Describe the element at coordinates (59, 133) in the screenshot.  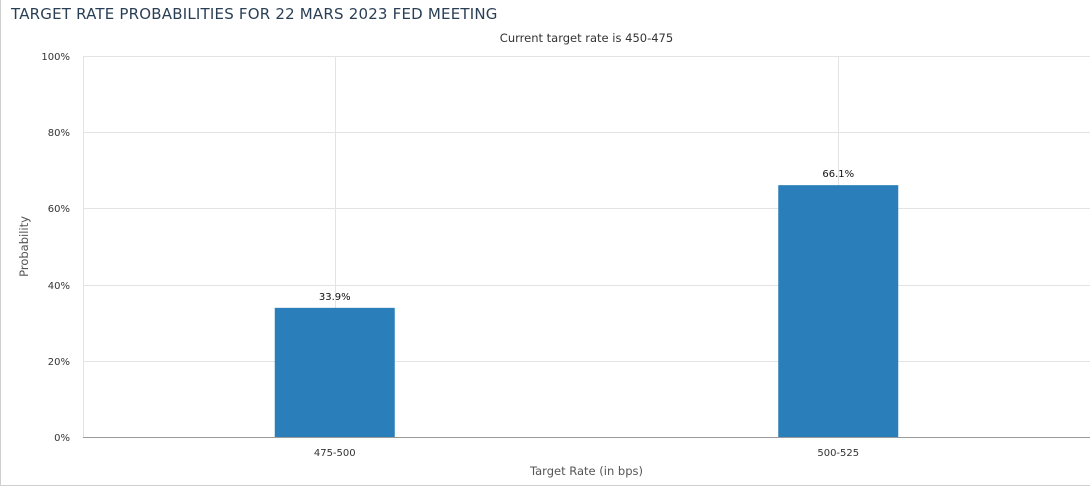
I see `y-tick-label: 80%` at that location.